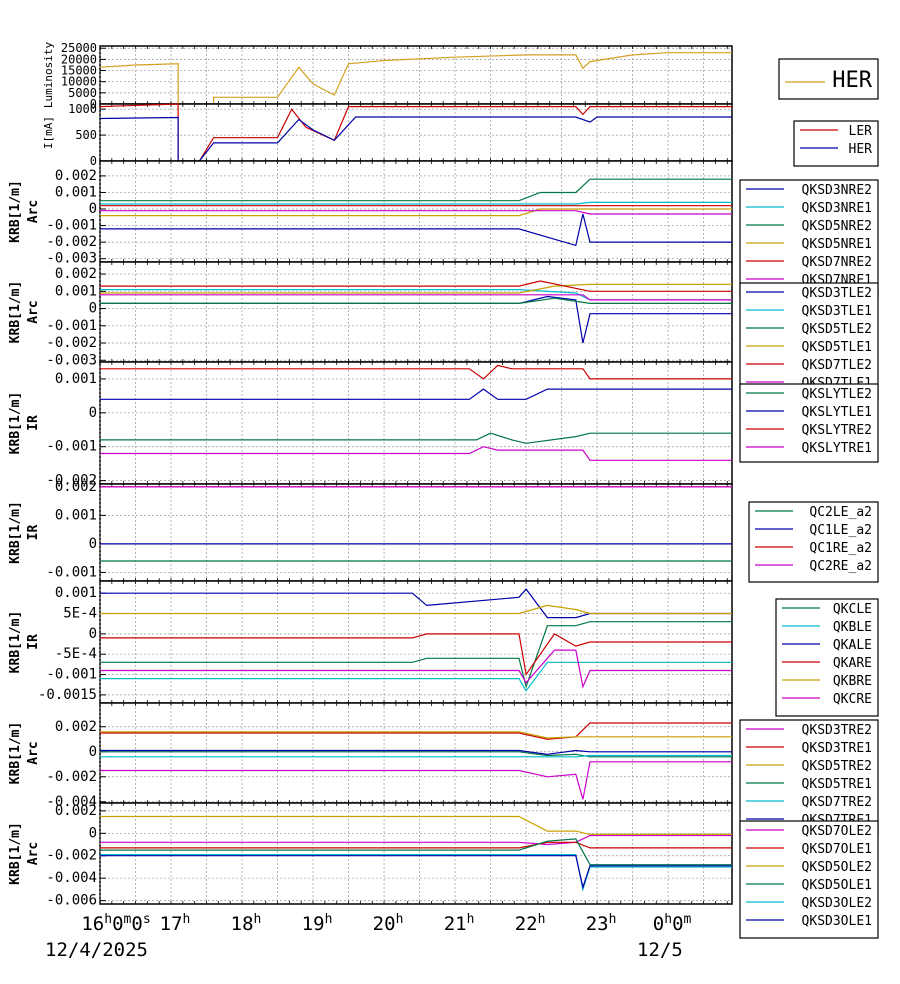  What do you see at coordinates (837, 311) in the screenshot?
I see `legend-label: QKSD3TLE1` at bounding box center [837, 311].